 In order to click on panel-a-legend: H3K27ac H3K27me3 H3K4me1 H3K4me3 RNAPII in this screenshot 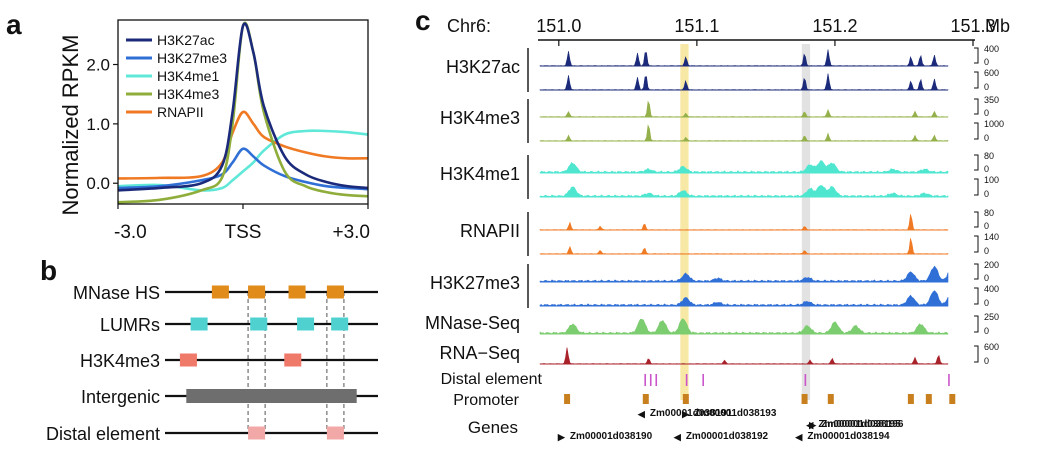, I will do `click(176, 76)`.